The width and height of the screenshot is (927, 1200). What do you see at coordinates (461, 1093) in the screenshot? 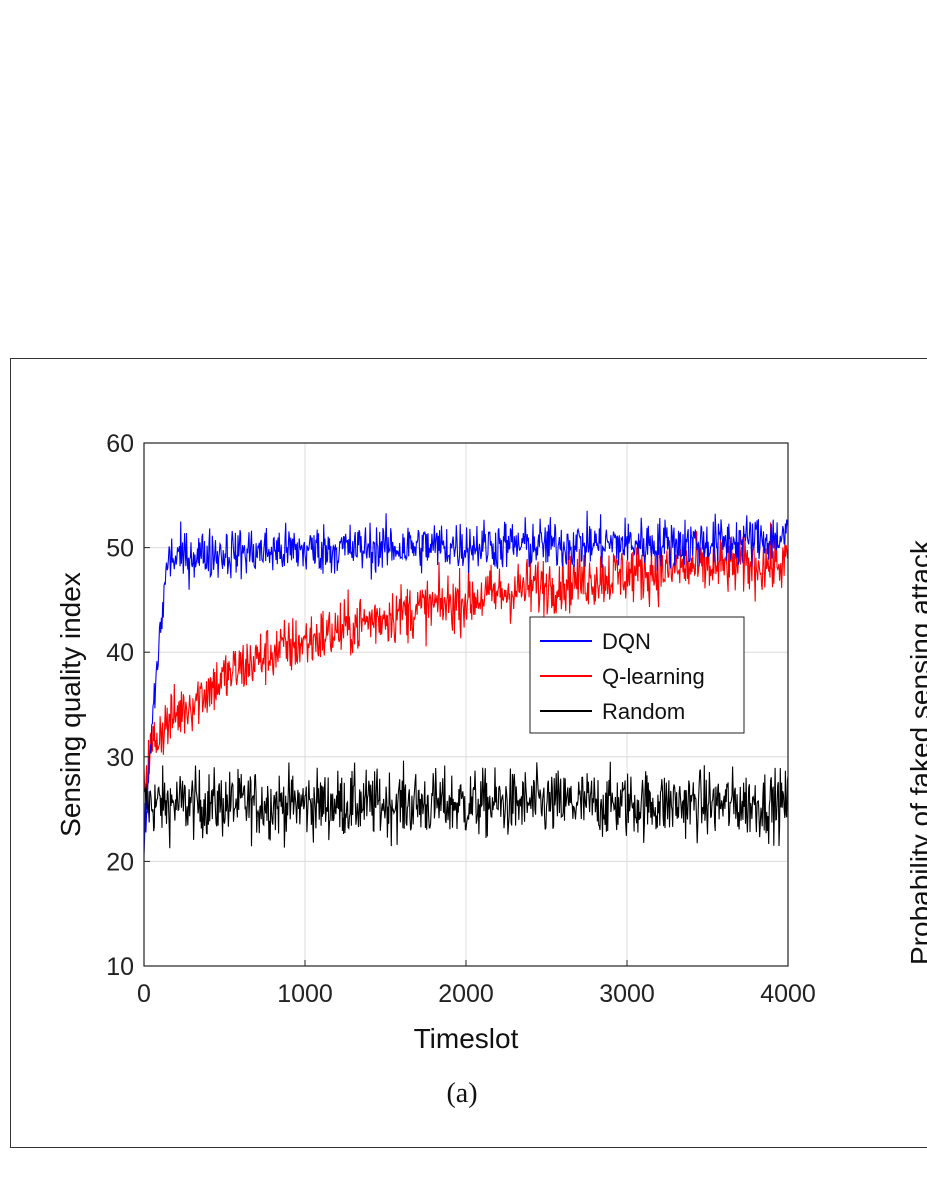
I see `figure-caption: (a)` at bounding box center [461, 1093].